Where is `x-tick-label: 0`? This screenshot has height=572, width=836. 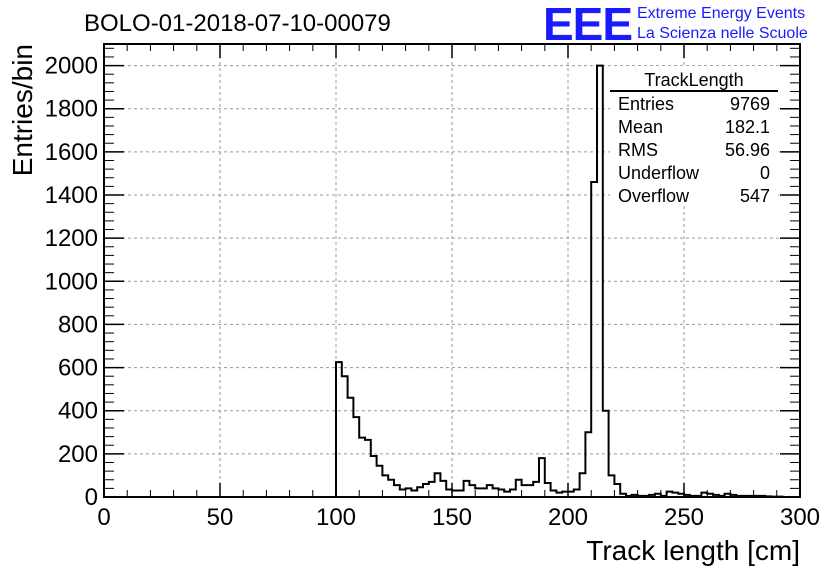
x-tick-label: 0 is located at coordinates (103, 517).